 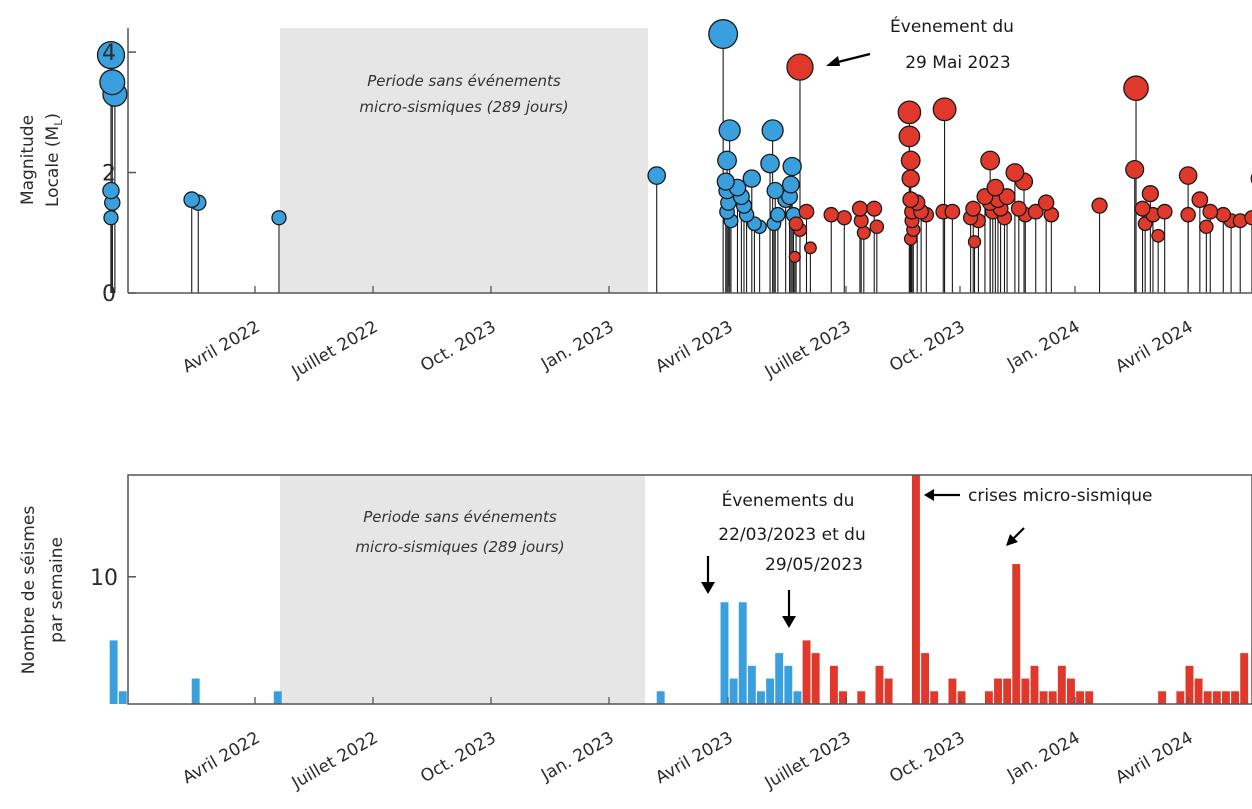 What do you see at coordinates (1154, 347) in the screenshot?
I see `x-tick-label-8: Avril 2024` at bounding box center [1154, 347].